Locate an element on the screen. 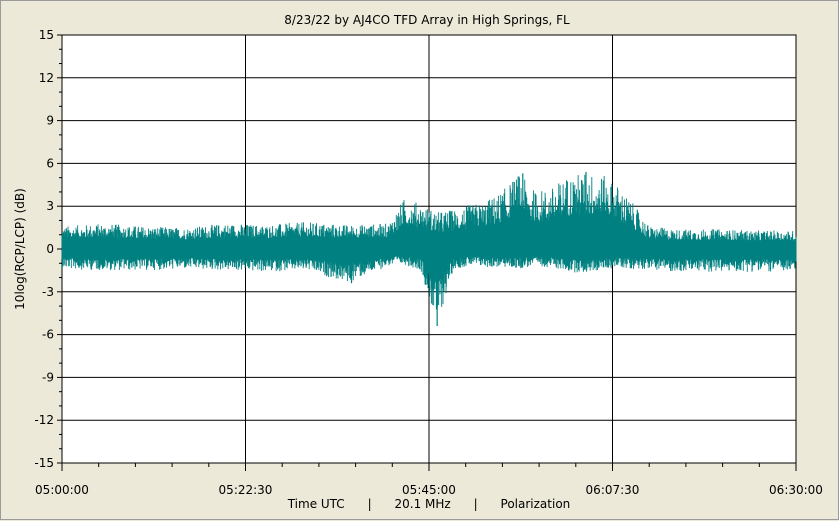 This screenshot has height=521, width=839. x-tick-label: 05:45:00 is located at coordinates (429, 490).